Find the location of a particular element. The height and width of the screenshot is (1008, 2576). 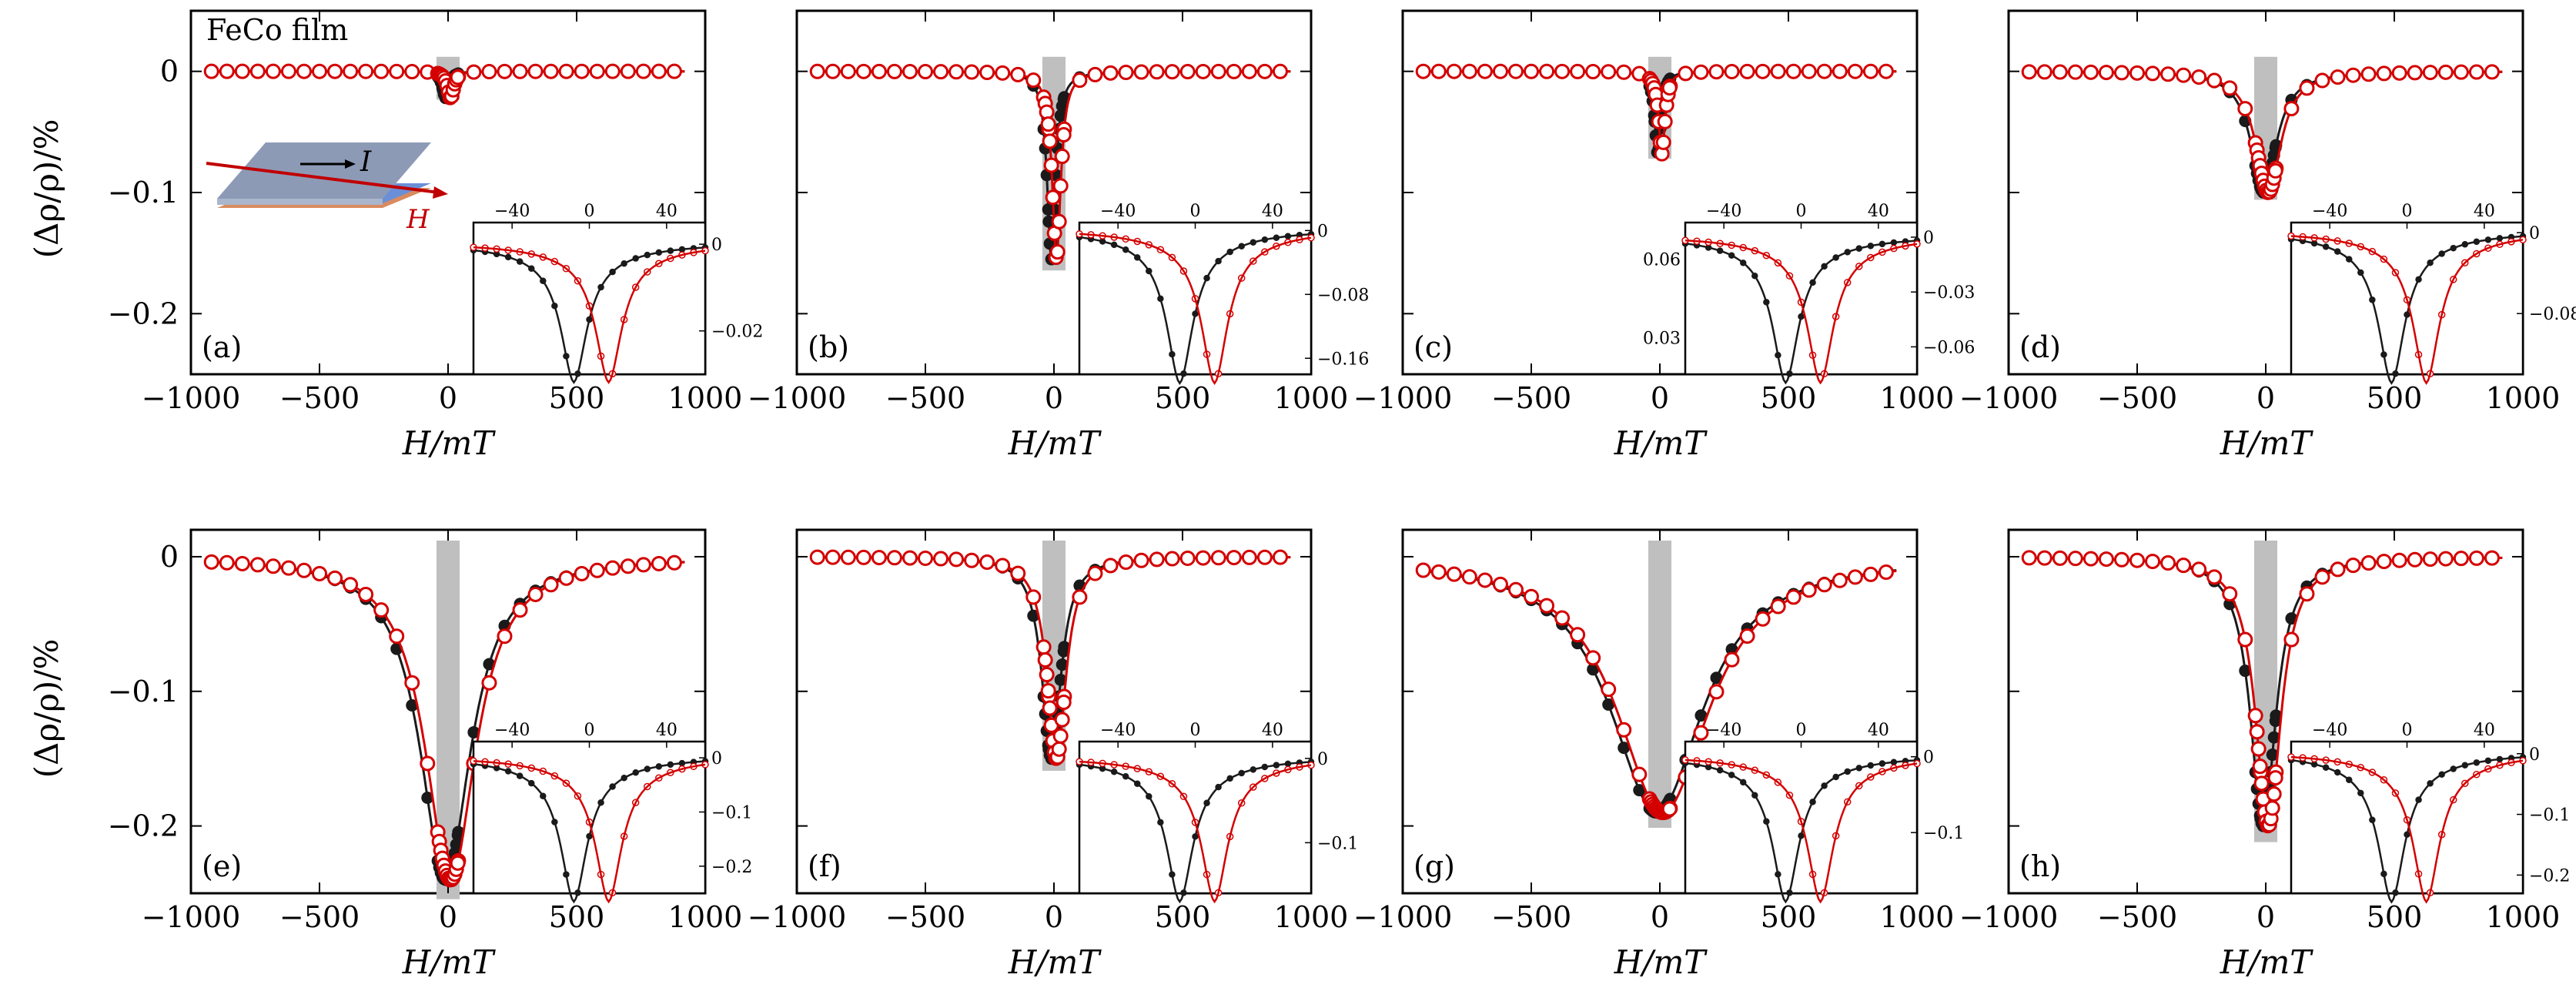

inset-y-tick-label: −0.08 is located at coordinates (2552, 314).